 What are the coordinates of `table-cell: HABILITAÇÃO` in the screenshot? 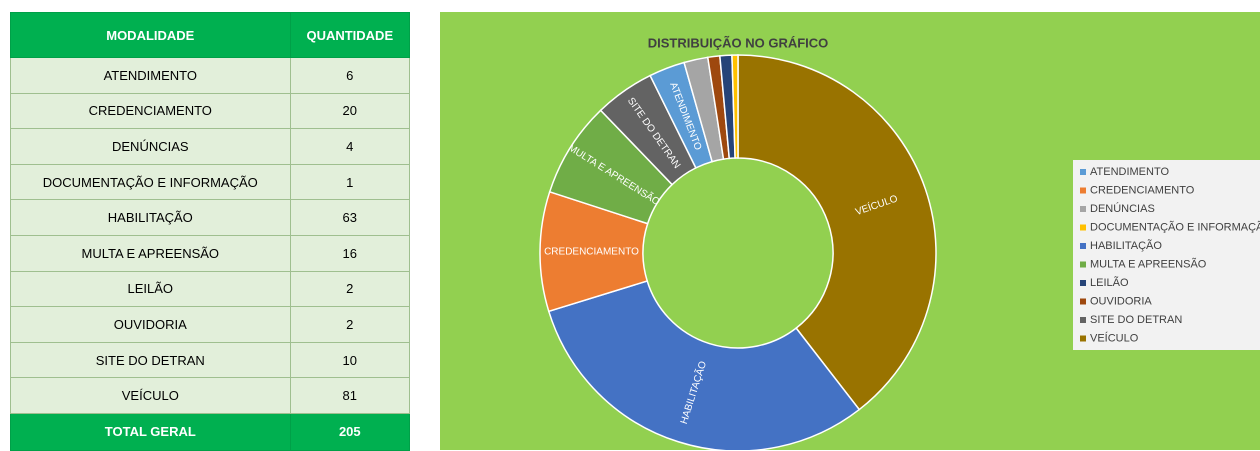 It's located at (150, 217).